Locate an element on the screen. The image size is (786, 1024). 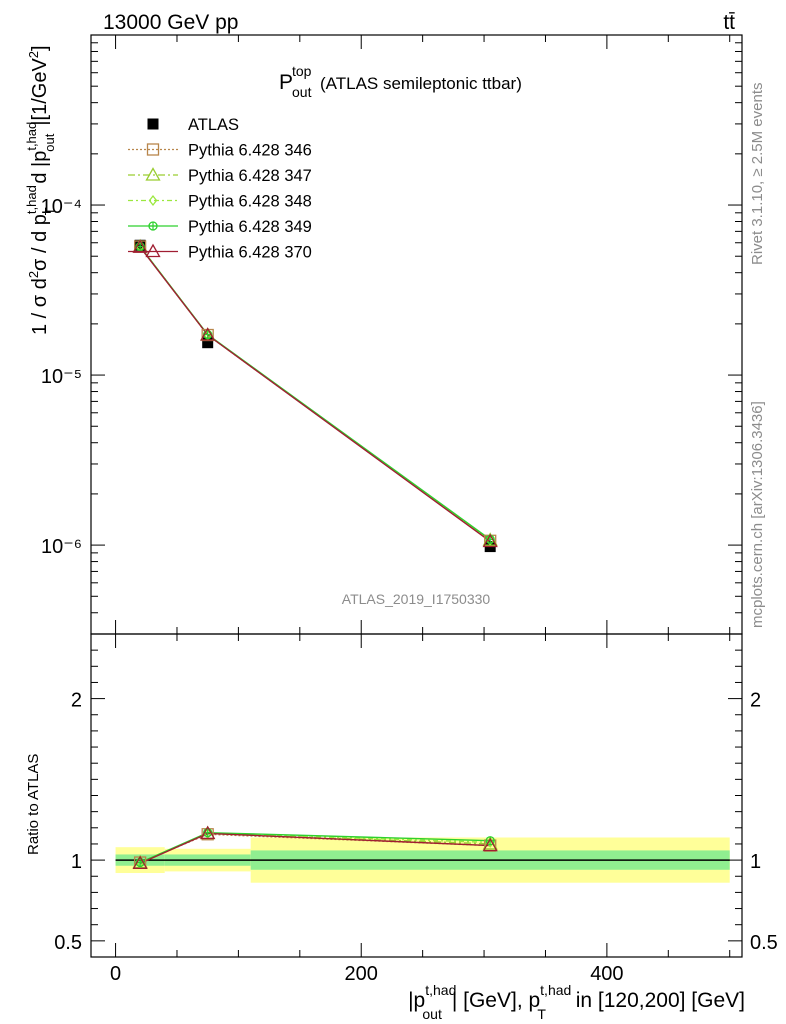
process-label: tt̄ is located at coordinates (729, 22).